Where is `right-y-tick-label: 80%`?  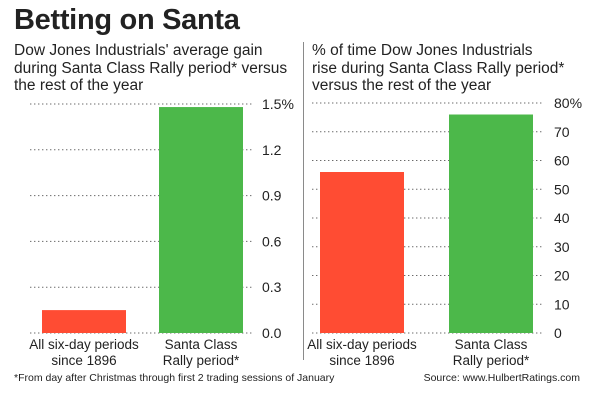 right-y-tick-label: 80% is located at coordinates (568, 103).